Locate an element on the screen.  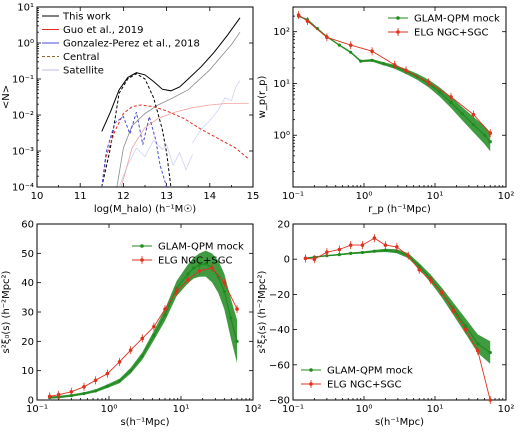
y-tick-label: −60 is located at coordinates (279, 365).